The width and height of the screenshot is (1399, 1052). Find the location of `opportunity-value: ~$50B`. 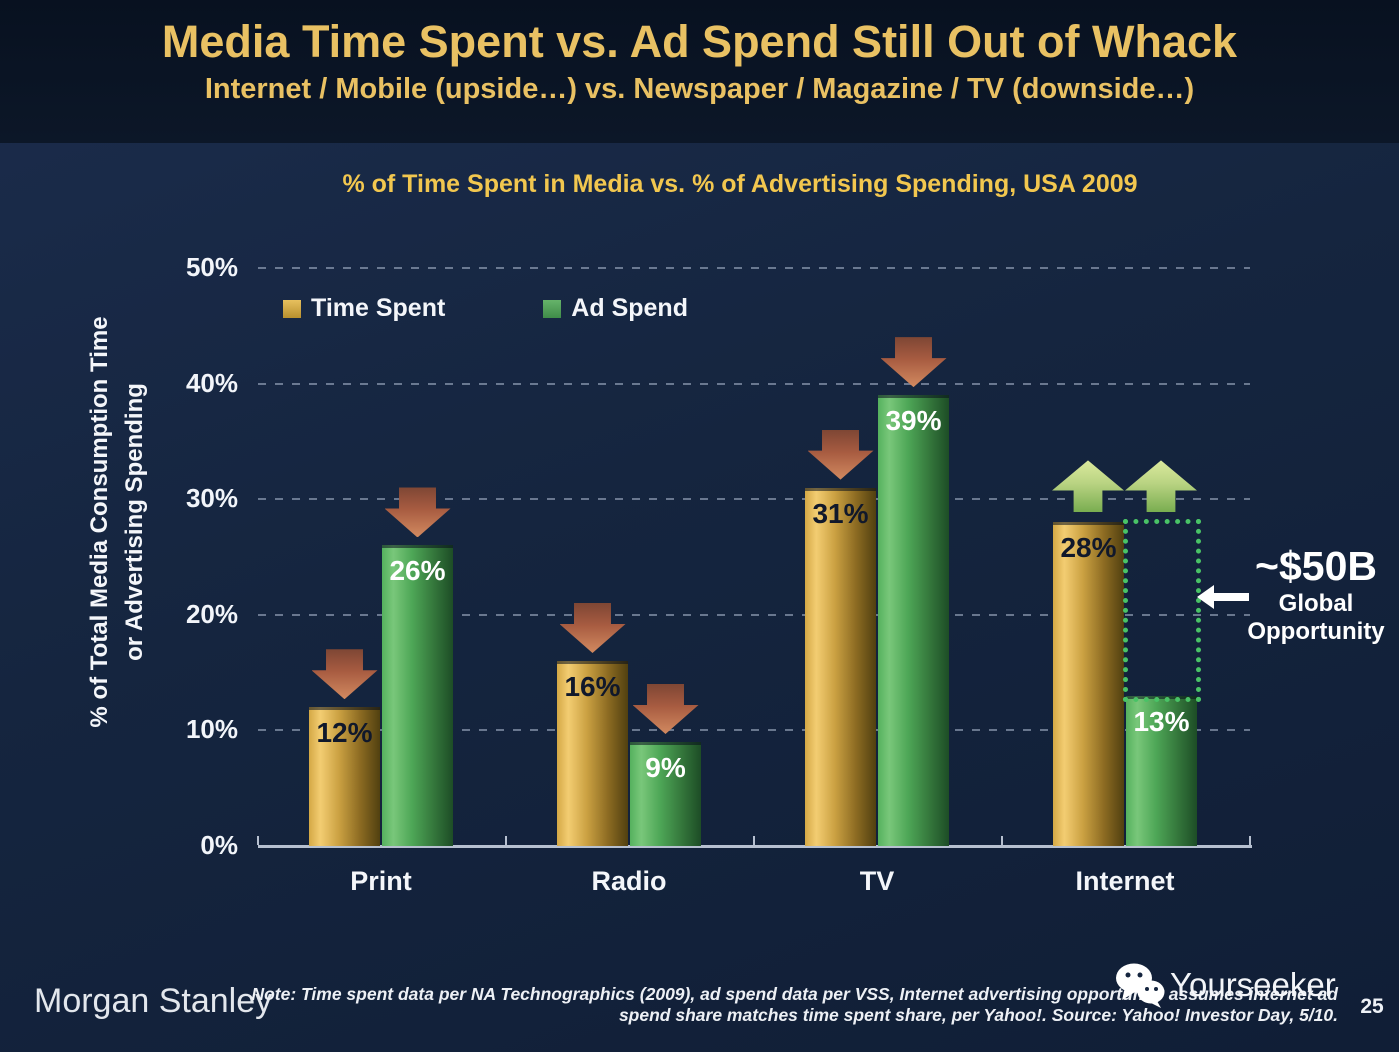

opportunity-value: ~$50B is located at coordinates (1316, 566).